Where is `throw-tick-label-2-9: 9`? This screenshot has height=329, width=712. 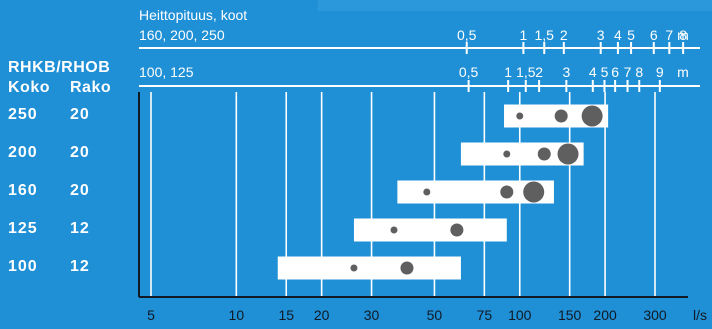 throw-tick-label-2-9: 9 is located at coordinates (660, 72).